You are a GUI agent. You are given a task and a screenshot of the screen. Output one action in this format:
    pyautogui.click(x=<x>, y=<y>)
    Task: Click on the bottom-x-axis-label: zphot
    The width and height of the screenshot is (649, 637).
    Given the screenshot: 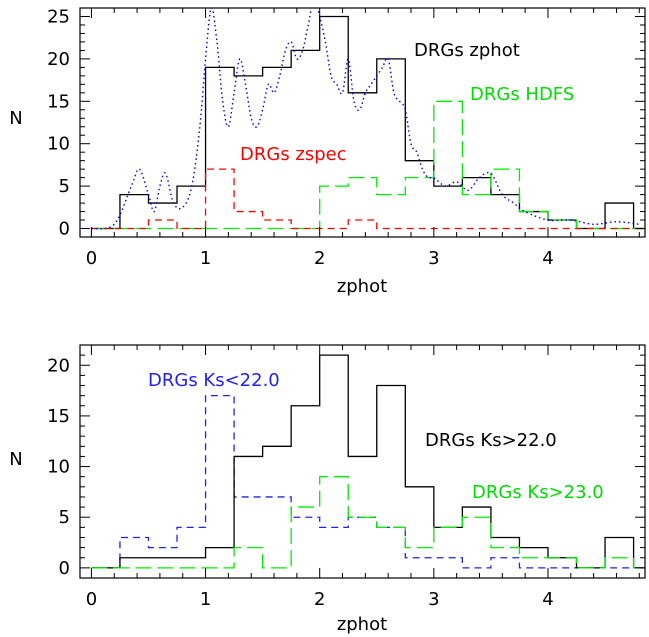 What is the action you would take?
    pyautogui.click(x=362, y=624)
    